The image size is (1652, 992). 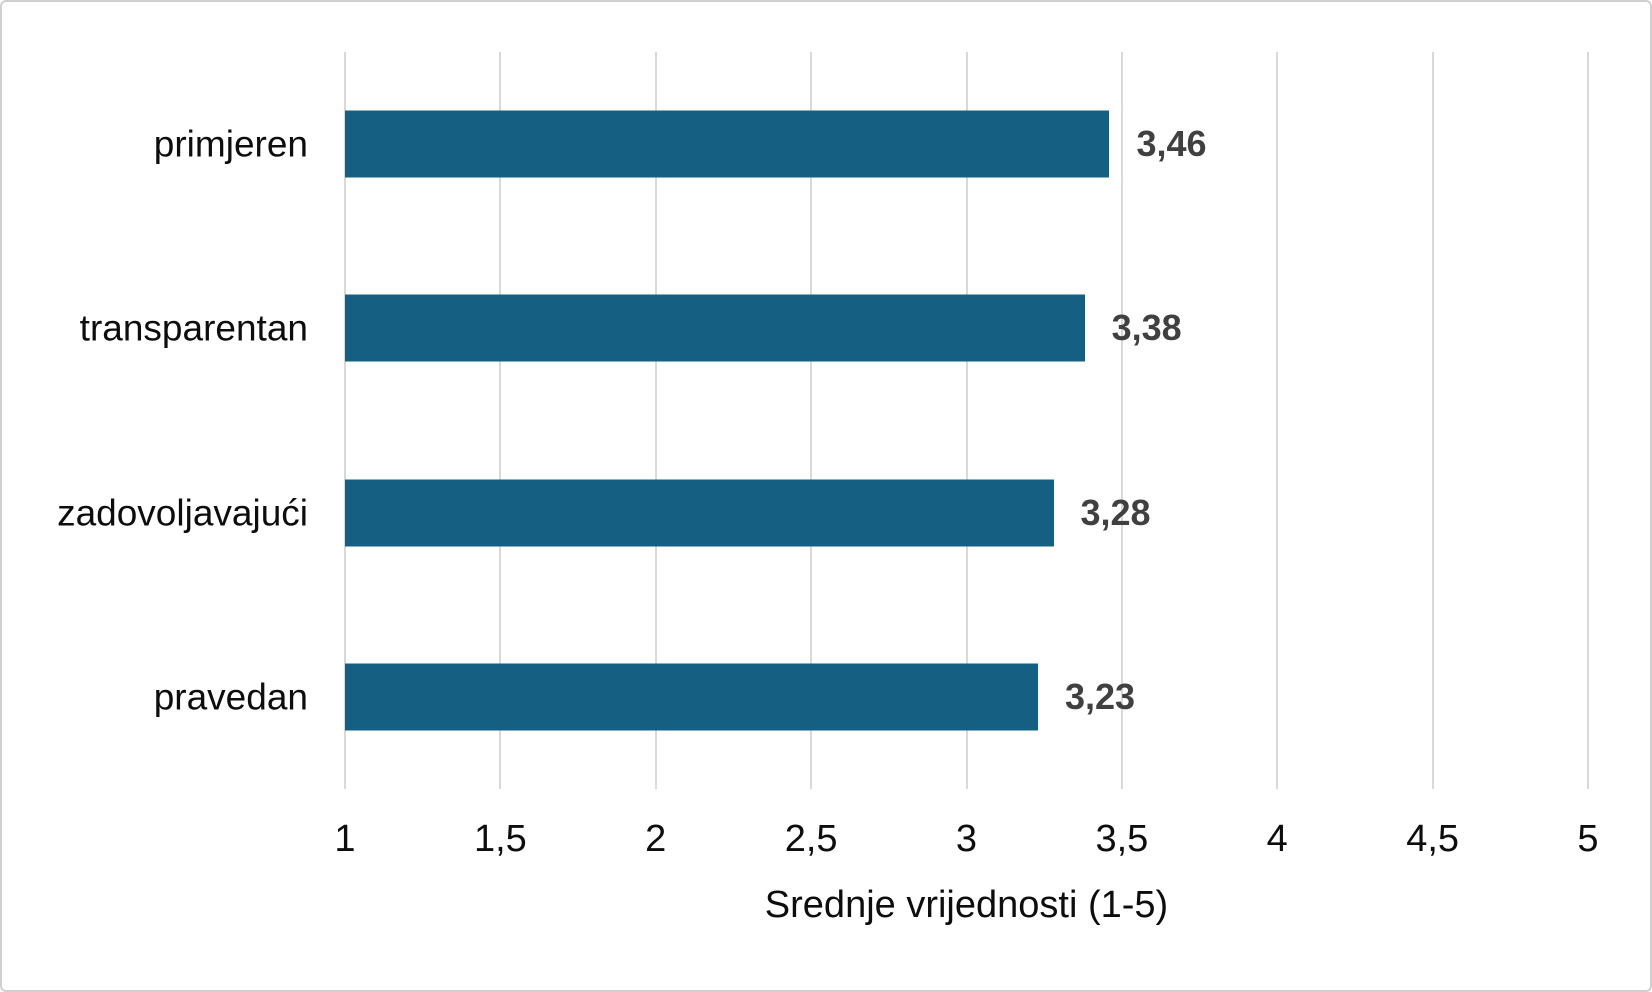 What do you see at coordinates (1115, 512) in the screenshot?
I see `value-label-zadovoljavajući: 3,28` at bounding box center [1115, 512].